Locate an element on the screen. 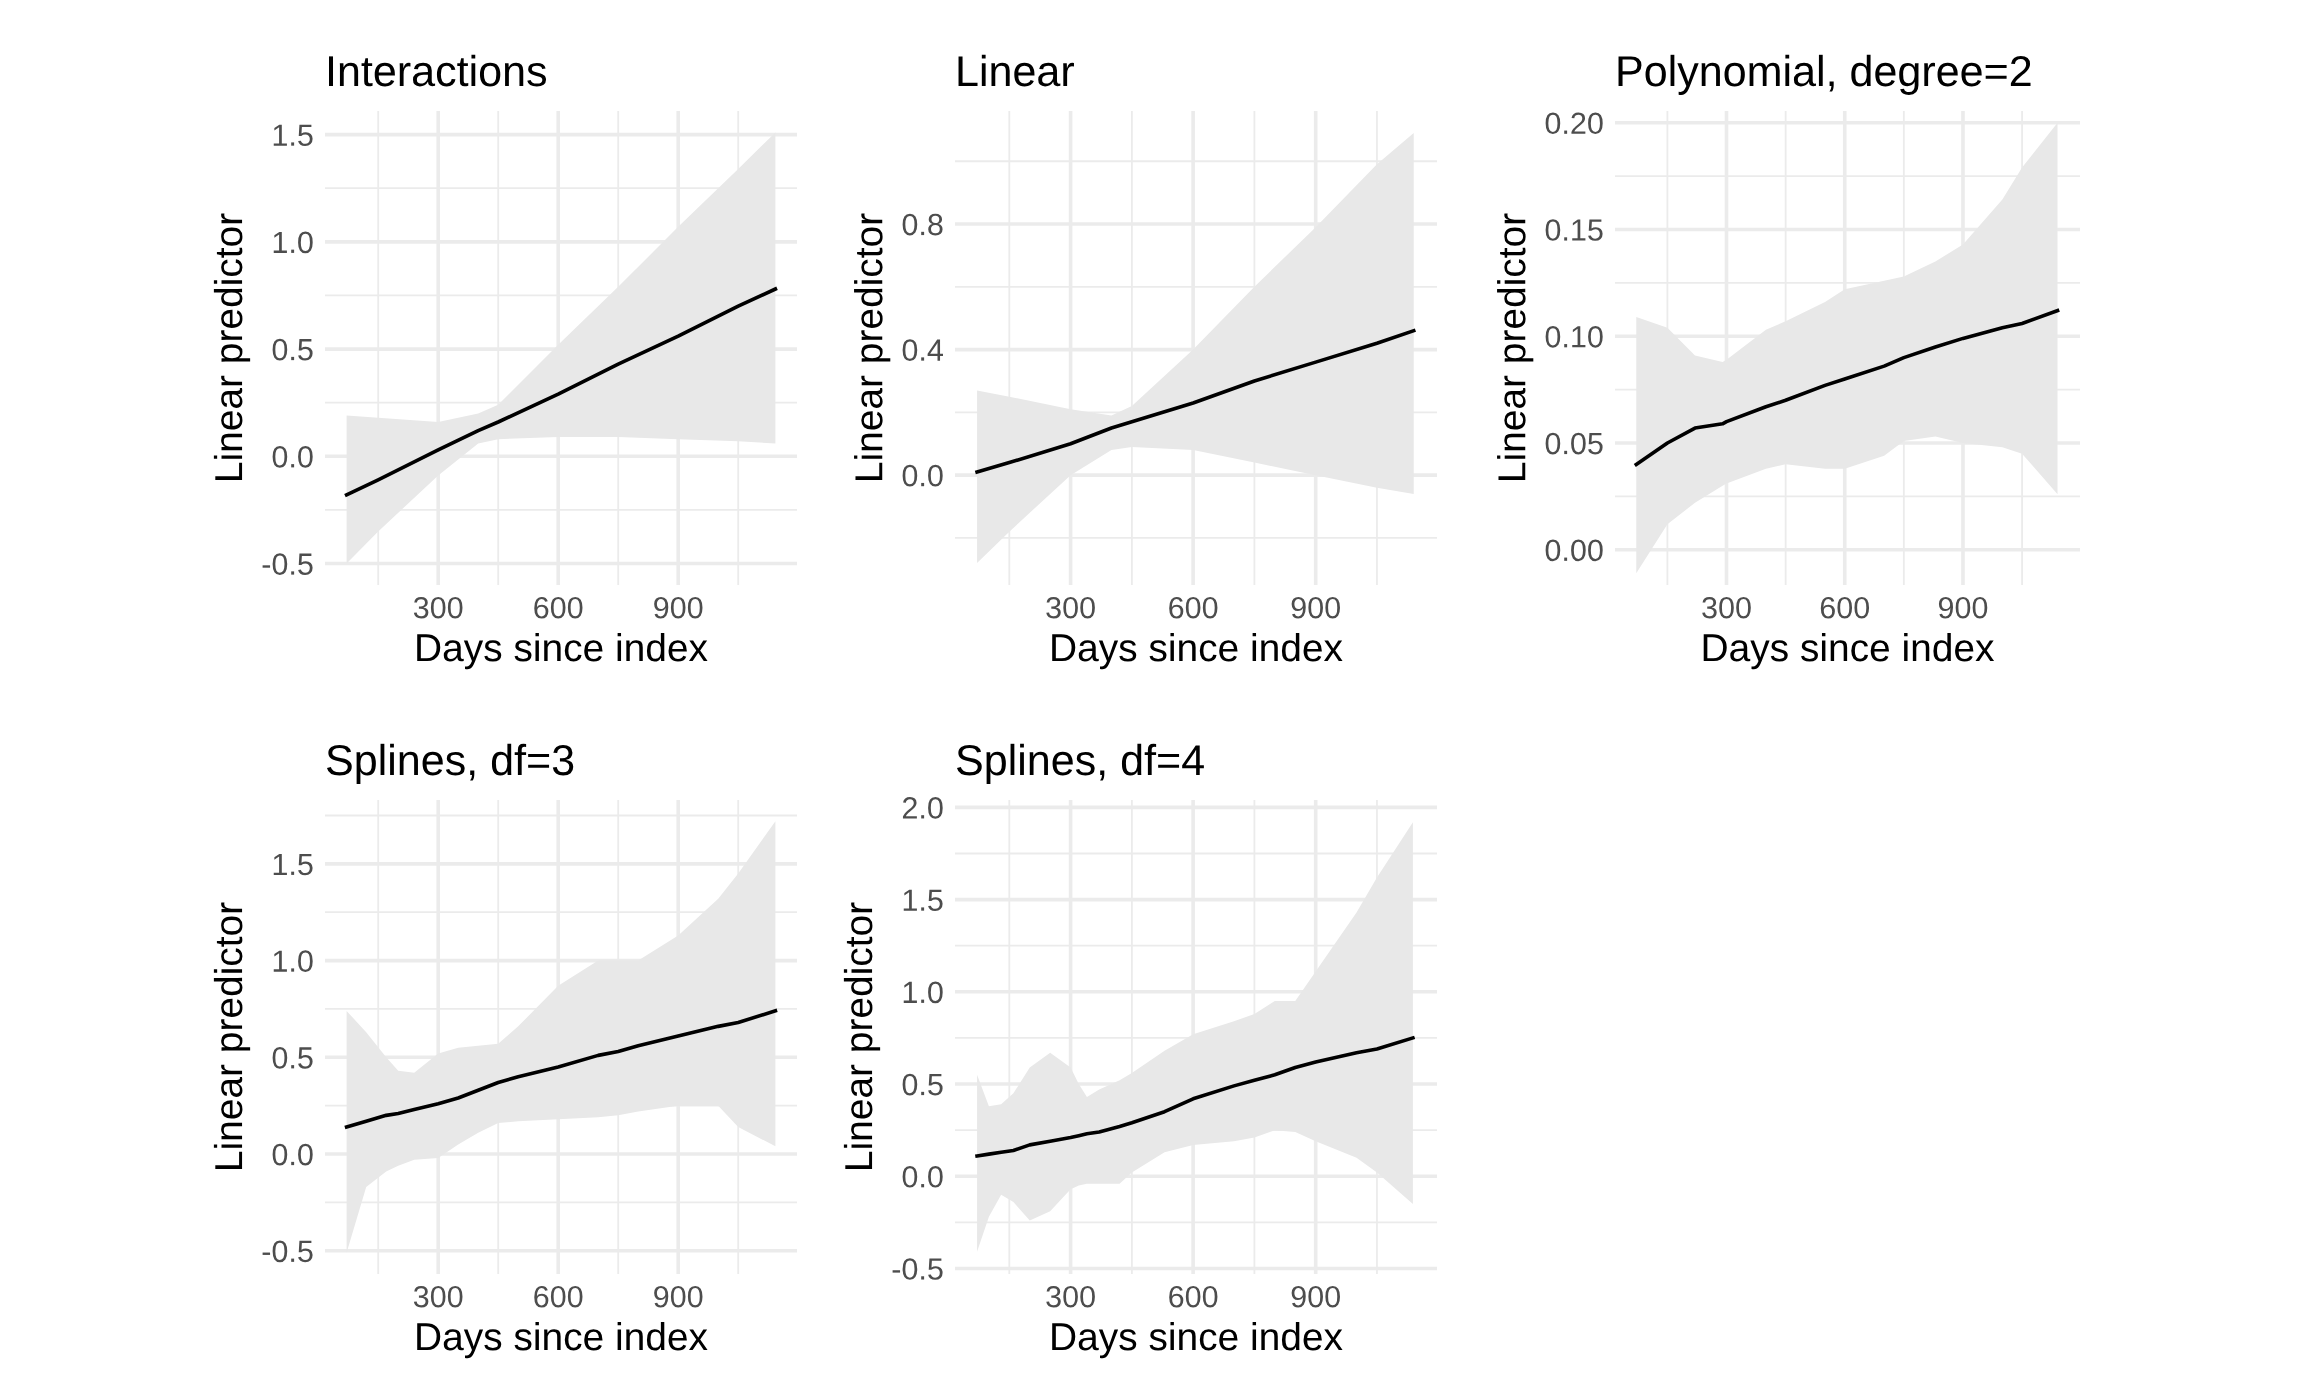 This screenshot has height=1380, width=2303. y-tick-label: 0.20 is located at coordinates (1574, 123).